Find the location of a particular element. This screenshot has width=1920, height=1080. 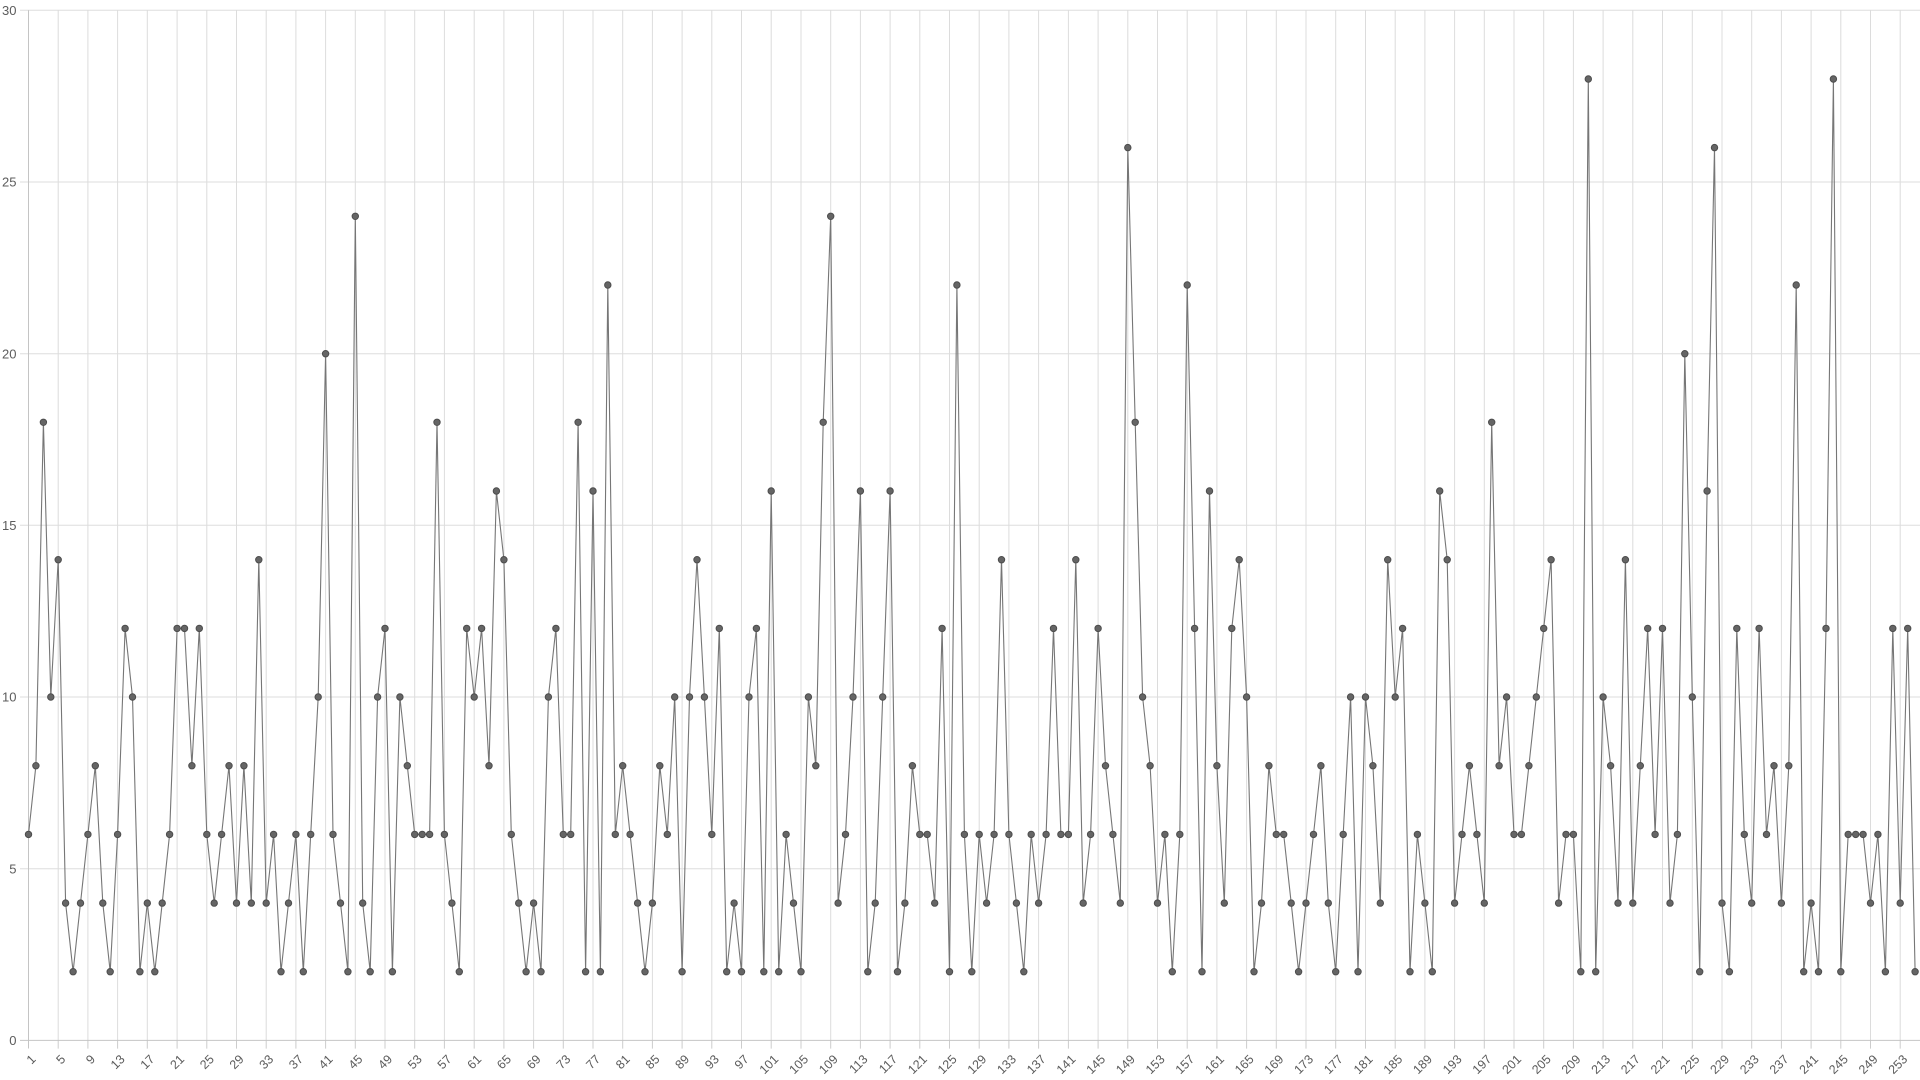

svg-text: 15 is located at coordinates (9, 525).